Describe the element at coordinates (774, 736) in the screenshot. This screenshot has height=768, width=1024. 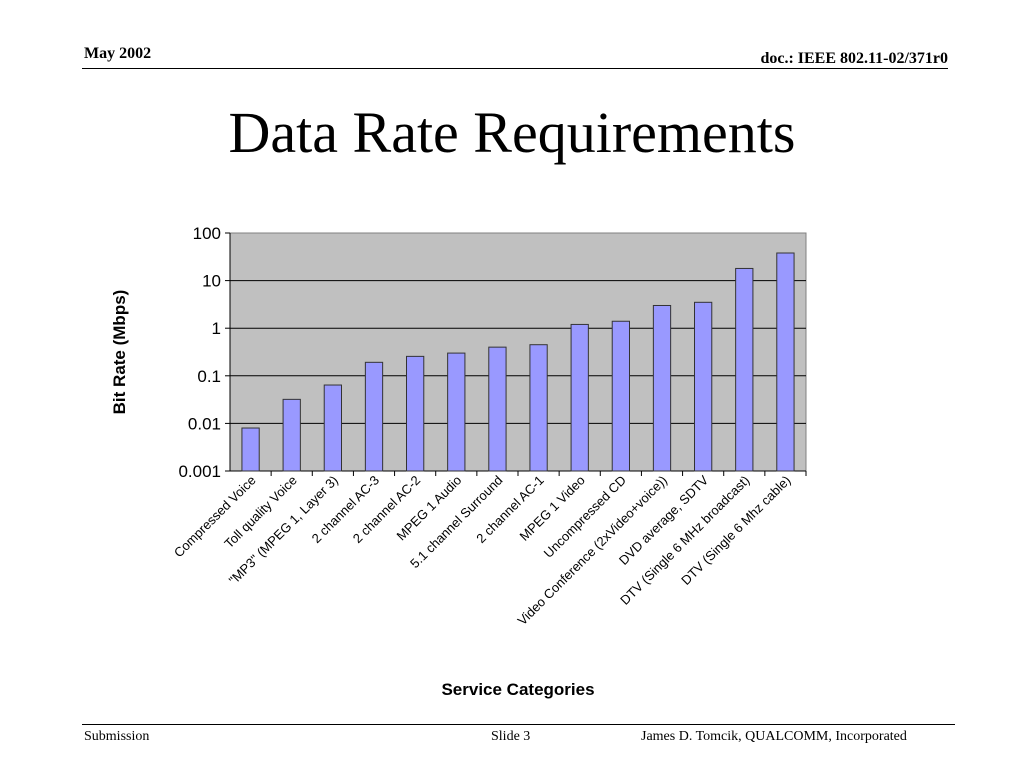
I see `footer-author: James D. Tomcik, QUALCOMM, Incorporated` at that location.